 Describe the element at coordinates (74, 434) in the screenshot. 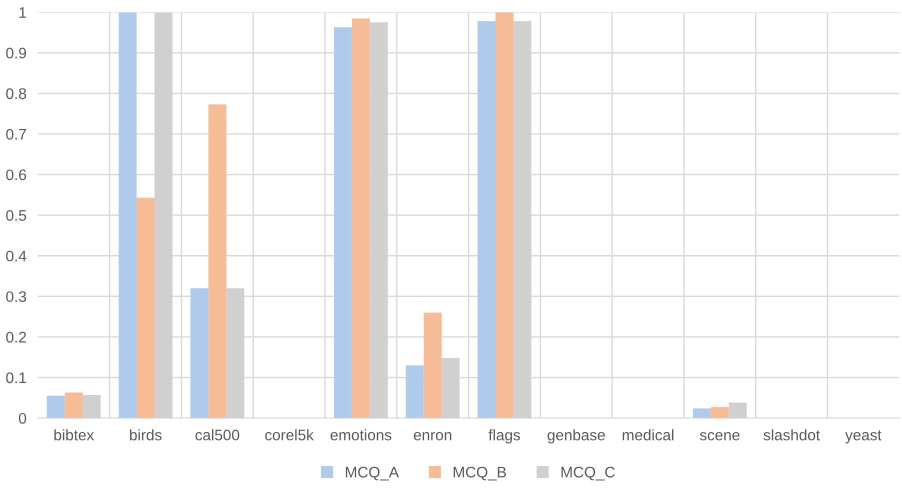

I see `x-tick-label: bibtex` at that location.